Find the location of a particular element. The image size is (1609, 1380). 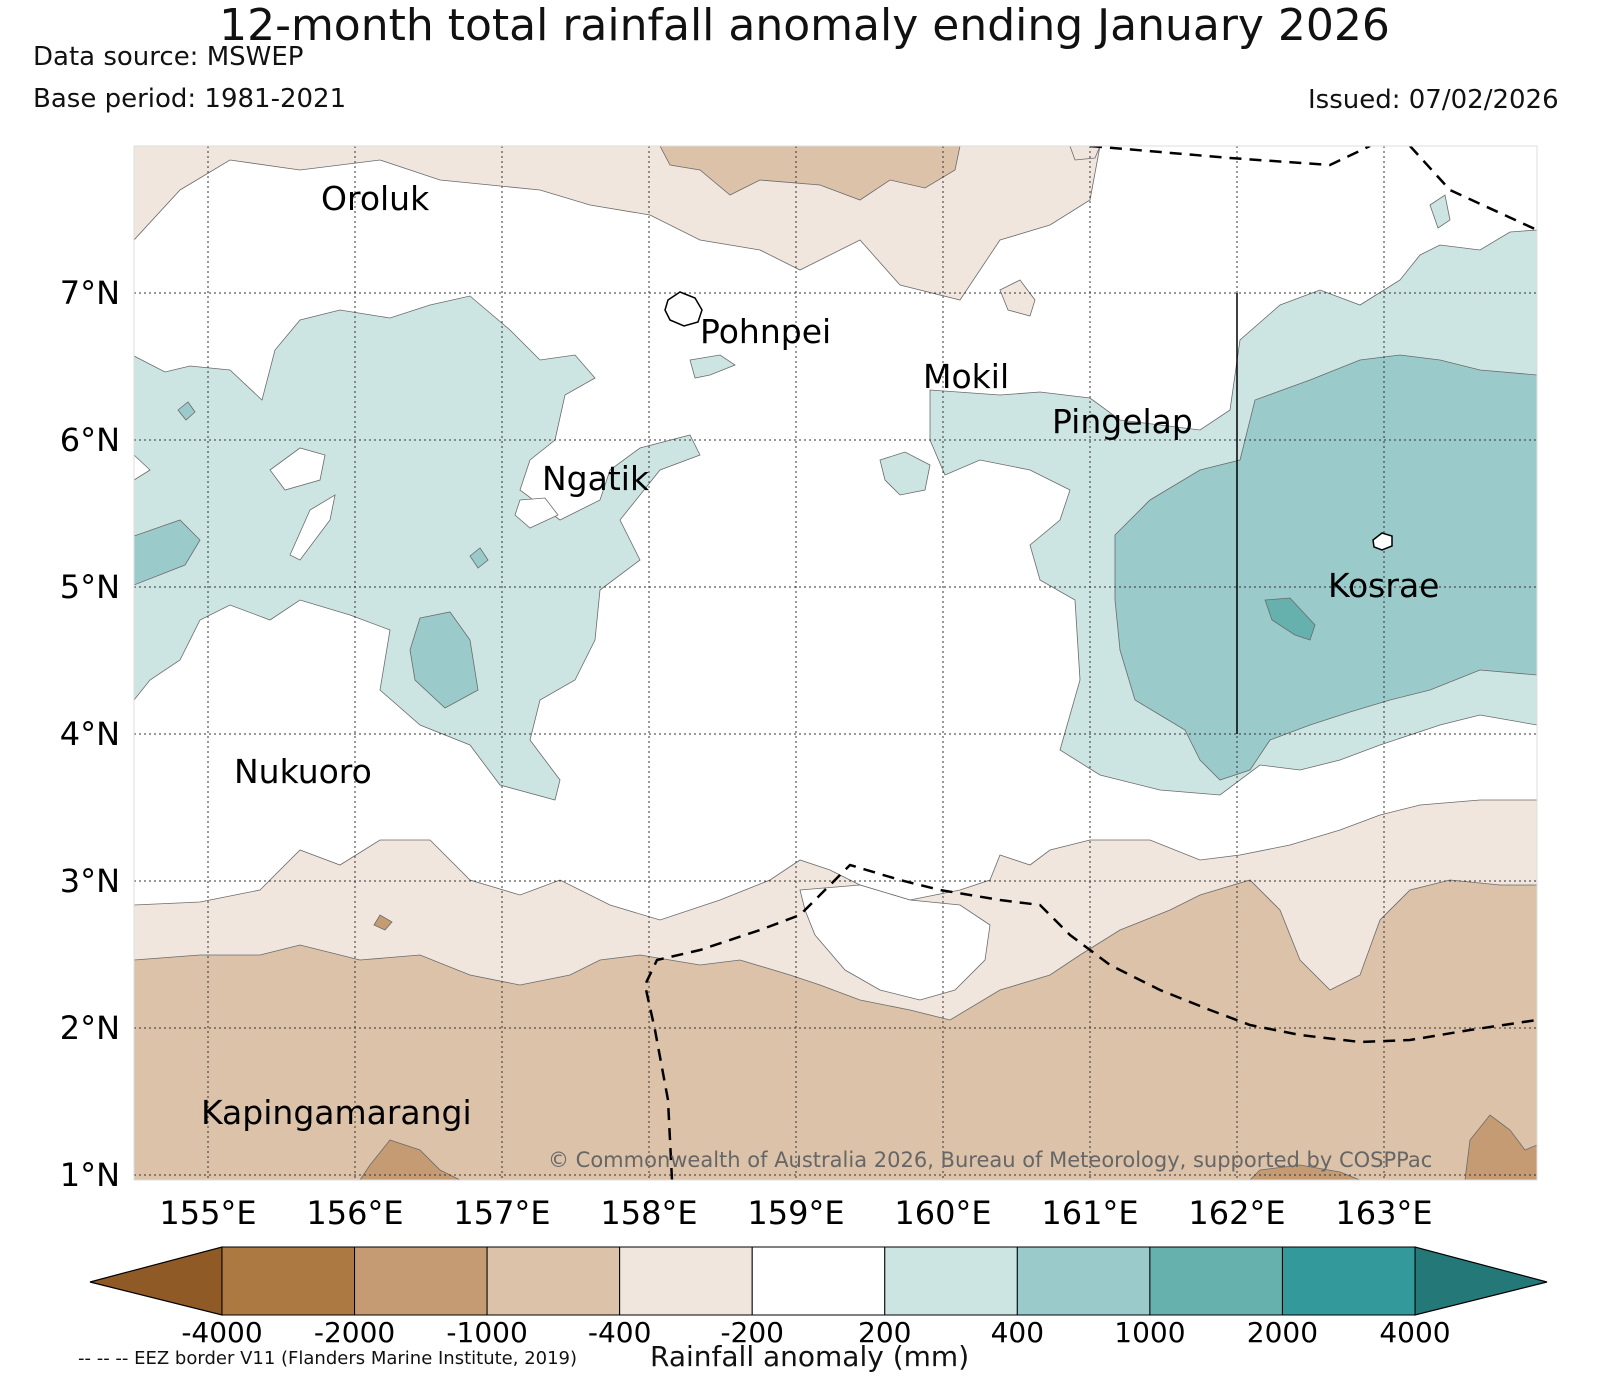

colorbar-tick-label: -1000 is located at coordinates (486, 1332).